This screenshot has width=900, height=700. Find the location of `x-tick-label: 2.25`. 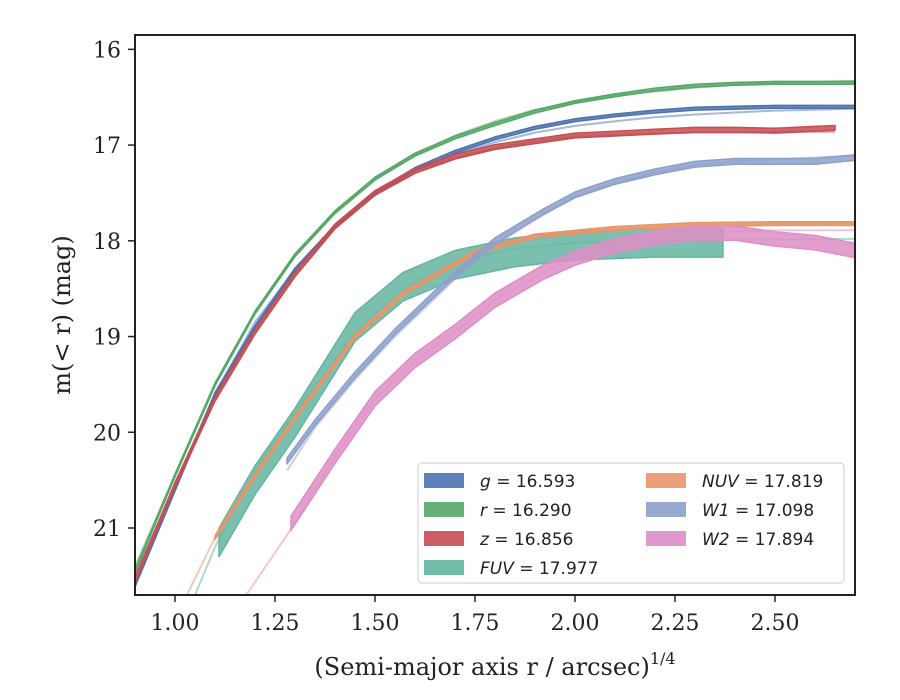

x-tick-label: 2.25 is located at coordinates (675, 623).